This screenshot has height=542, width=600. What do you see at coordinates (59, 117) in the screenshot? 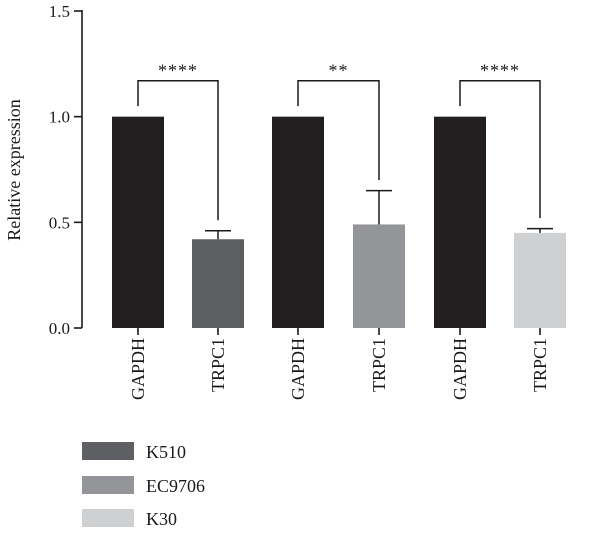
I see `y-tick-label: 1.0` at bounding box center [59, 117].